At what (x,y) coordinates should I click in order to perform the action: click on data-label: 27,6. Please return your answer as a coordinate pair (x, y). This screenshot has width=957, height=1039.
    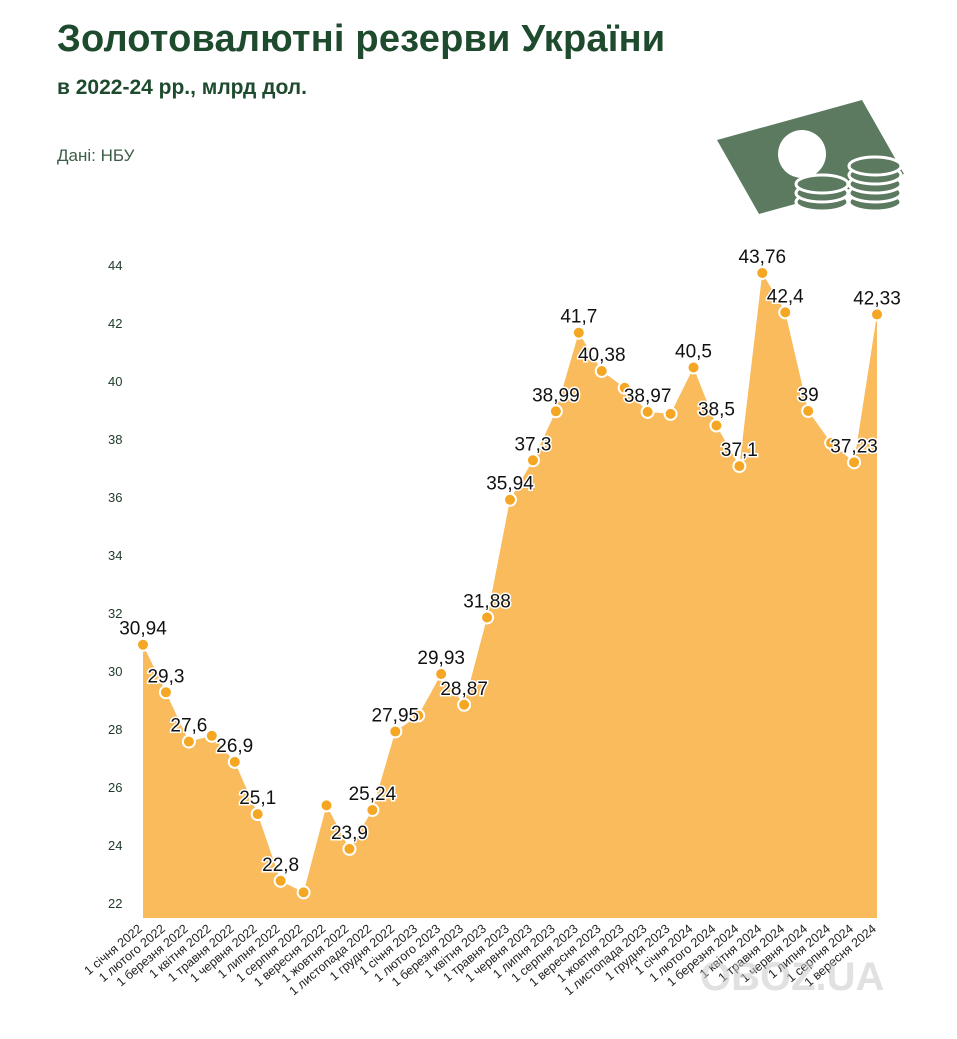
    Looking at the image, I should click on (188, 726).